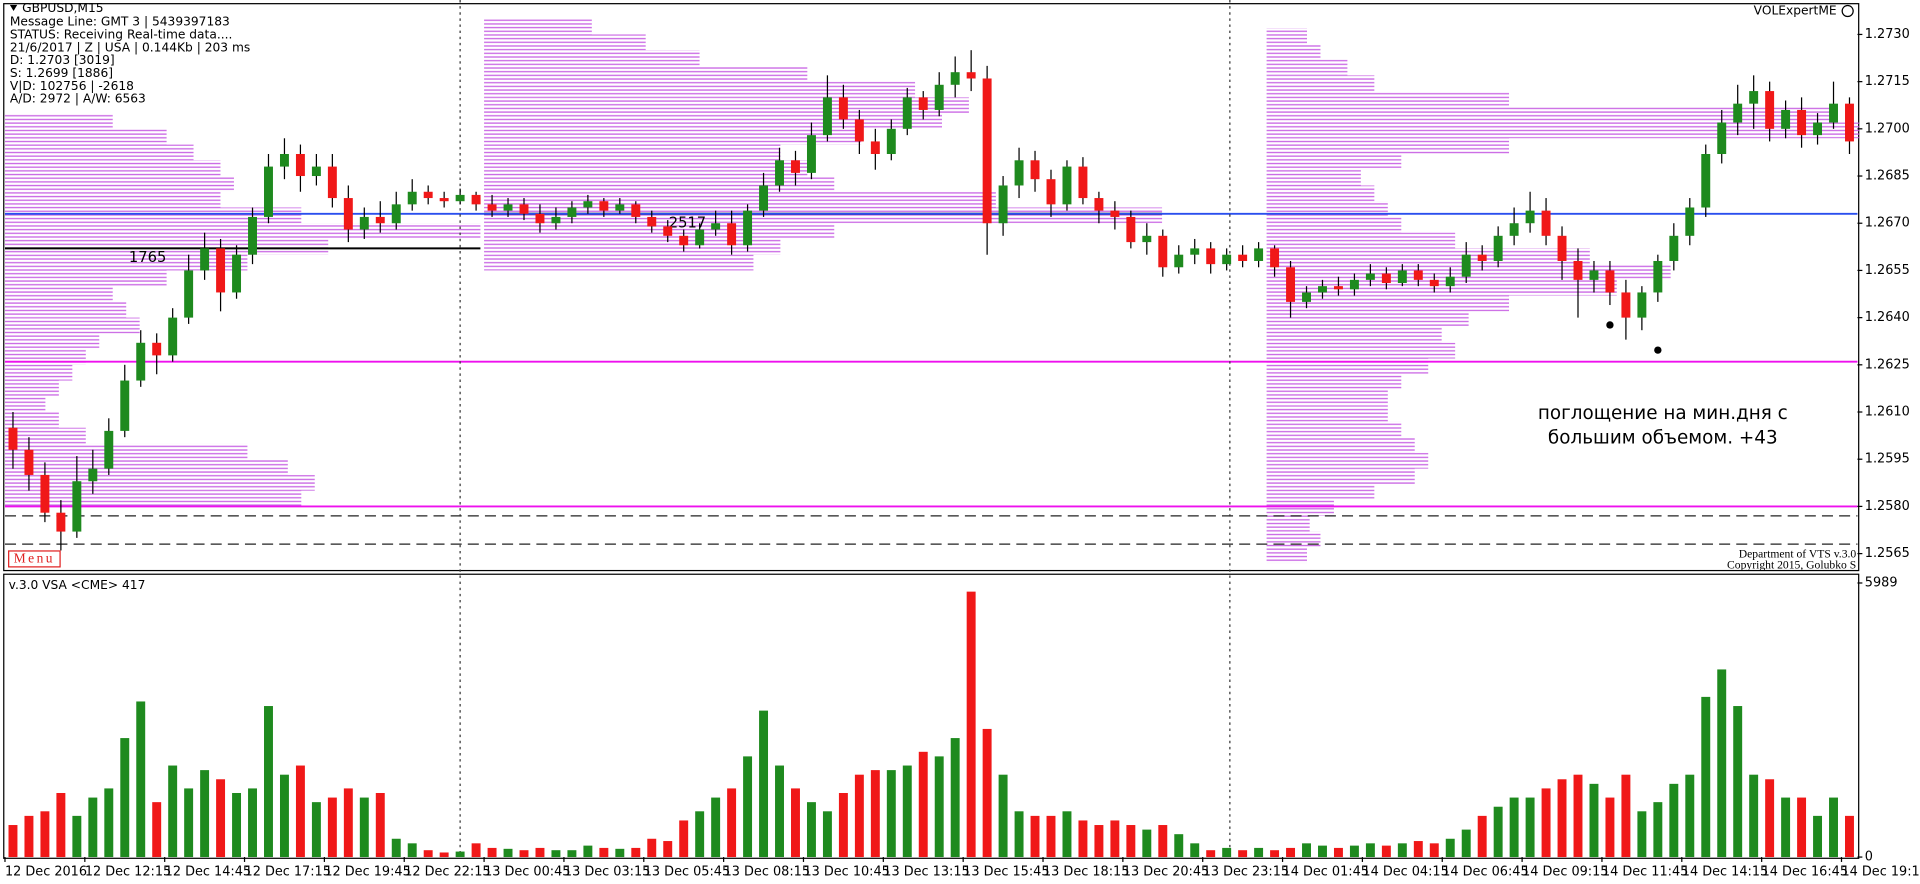 The image size is (1920, 884). I want to click on menu-label: Menu, so click(34, 558).